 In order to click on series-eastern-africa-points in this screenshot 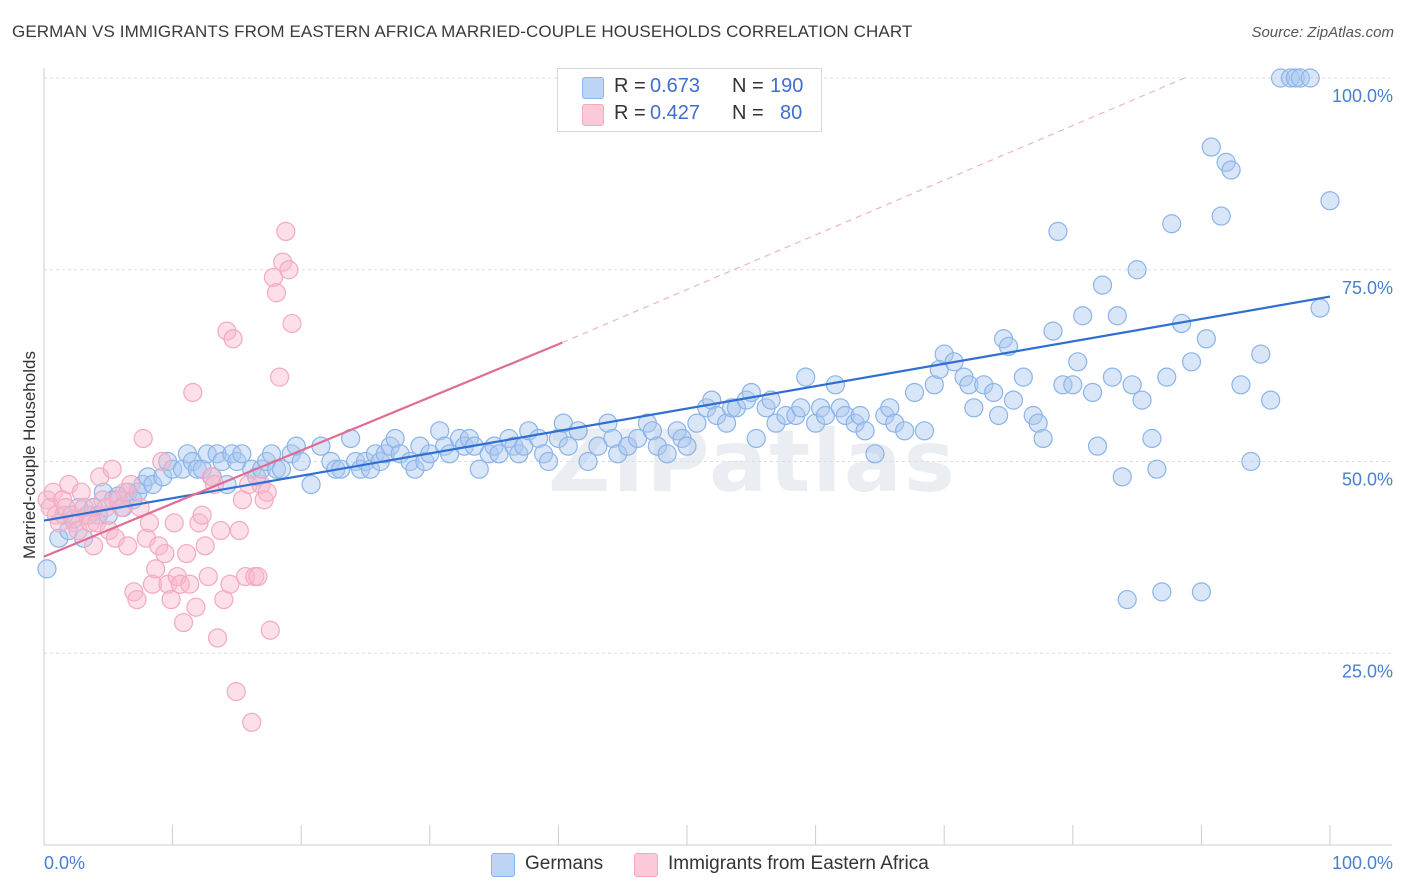, I will do `click(169, 476)`.